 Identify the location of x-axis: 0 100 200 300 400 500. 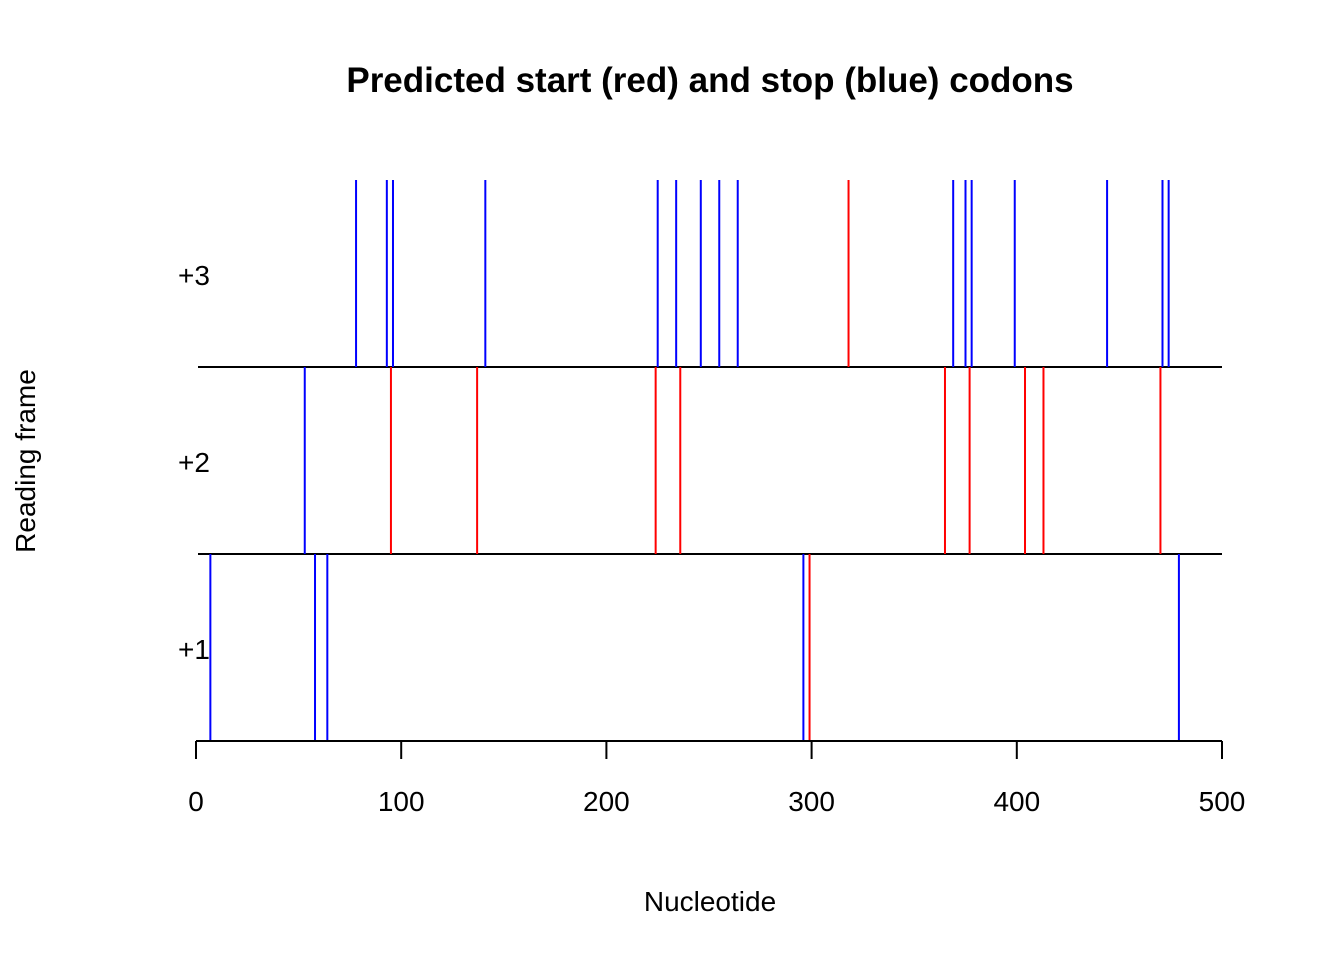
(717, 778).